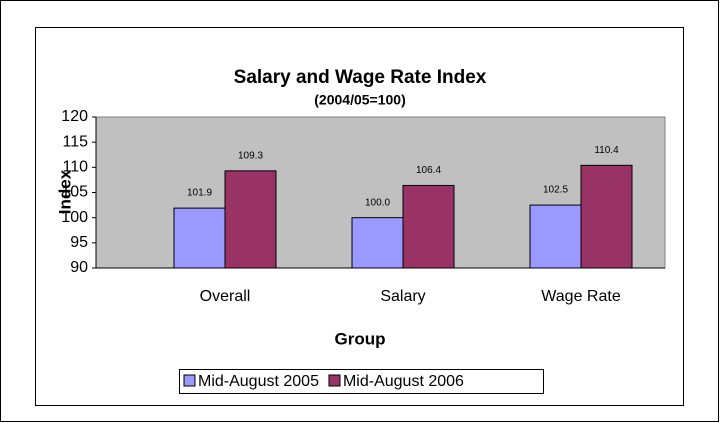 The height and width of the screenshot is (423, 720). What do you see at coordinates (360, 77) in the screenshot?
I see `chart-title: Salary and Wage Rate Index` at bounding box center [360, 77].